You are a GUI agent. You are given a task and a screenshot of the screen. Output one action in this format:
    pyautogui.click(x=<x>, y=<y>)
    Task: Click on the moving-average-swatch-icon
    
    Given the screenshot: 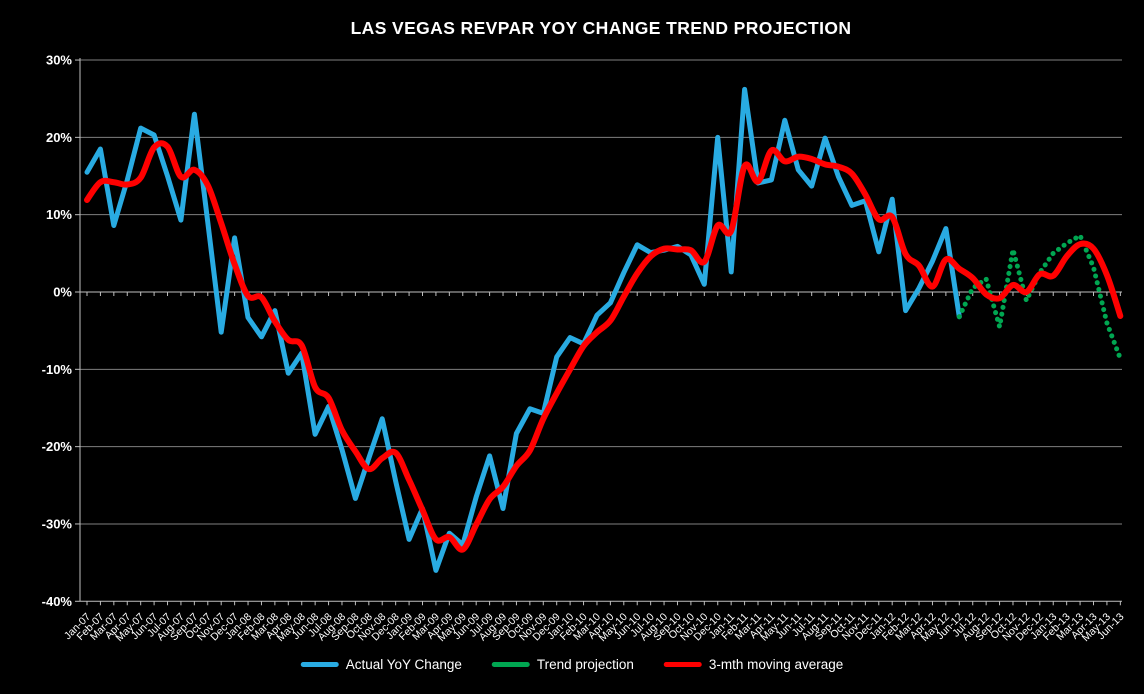 What is the action you would take?
    pyautogui.click(x=682, y=664)
    